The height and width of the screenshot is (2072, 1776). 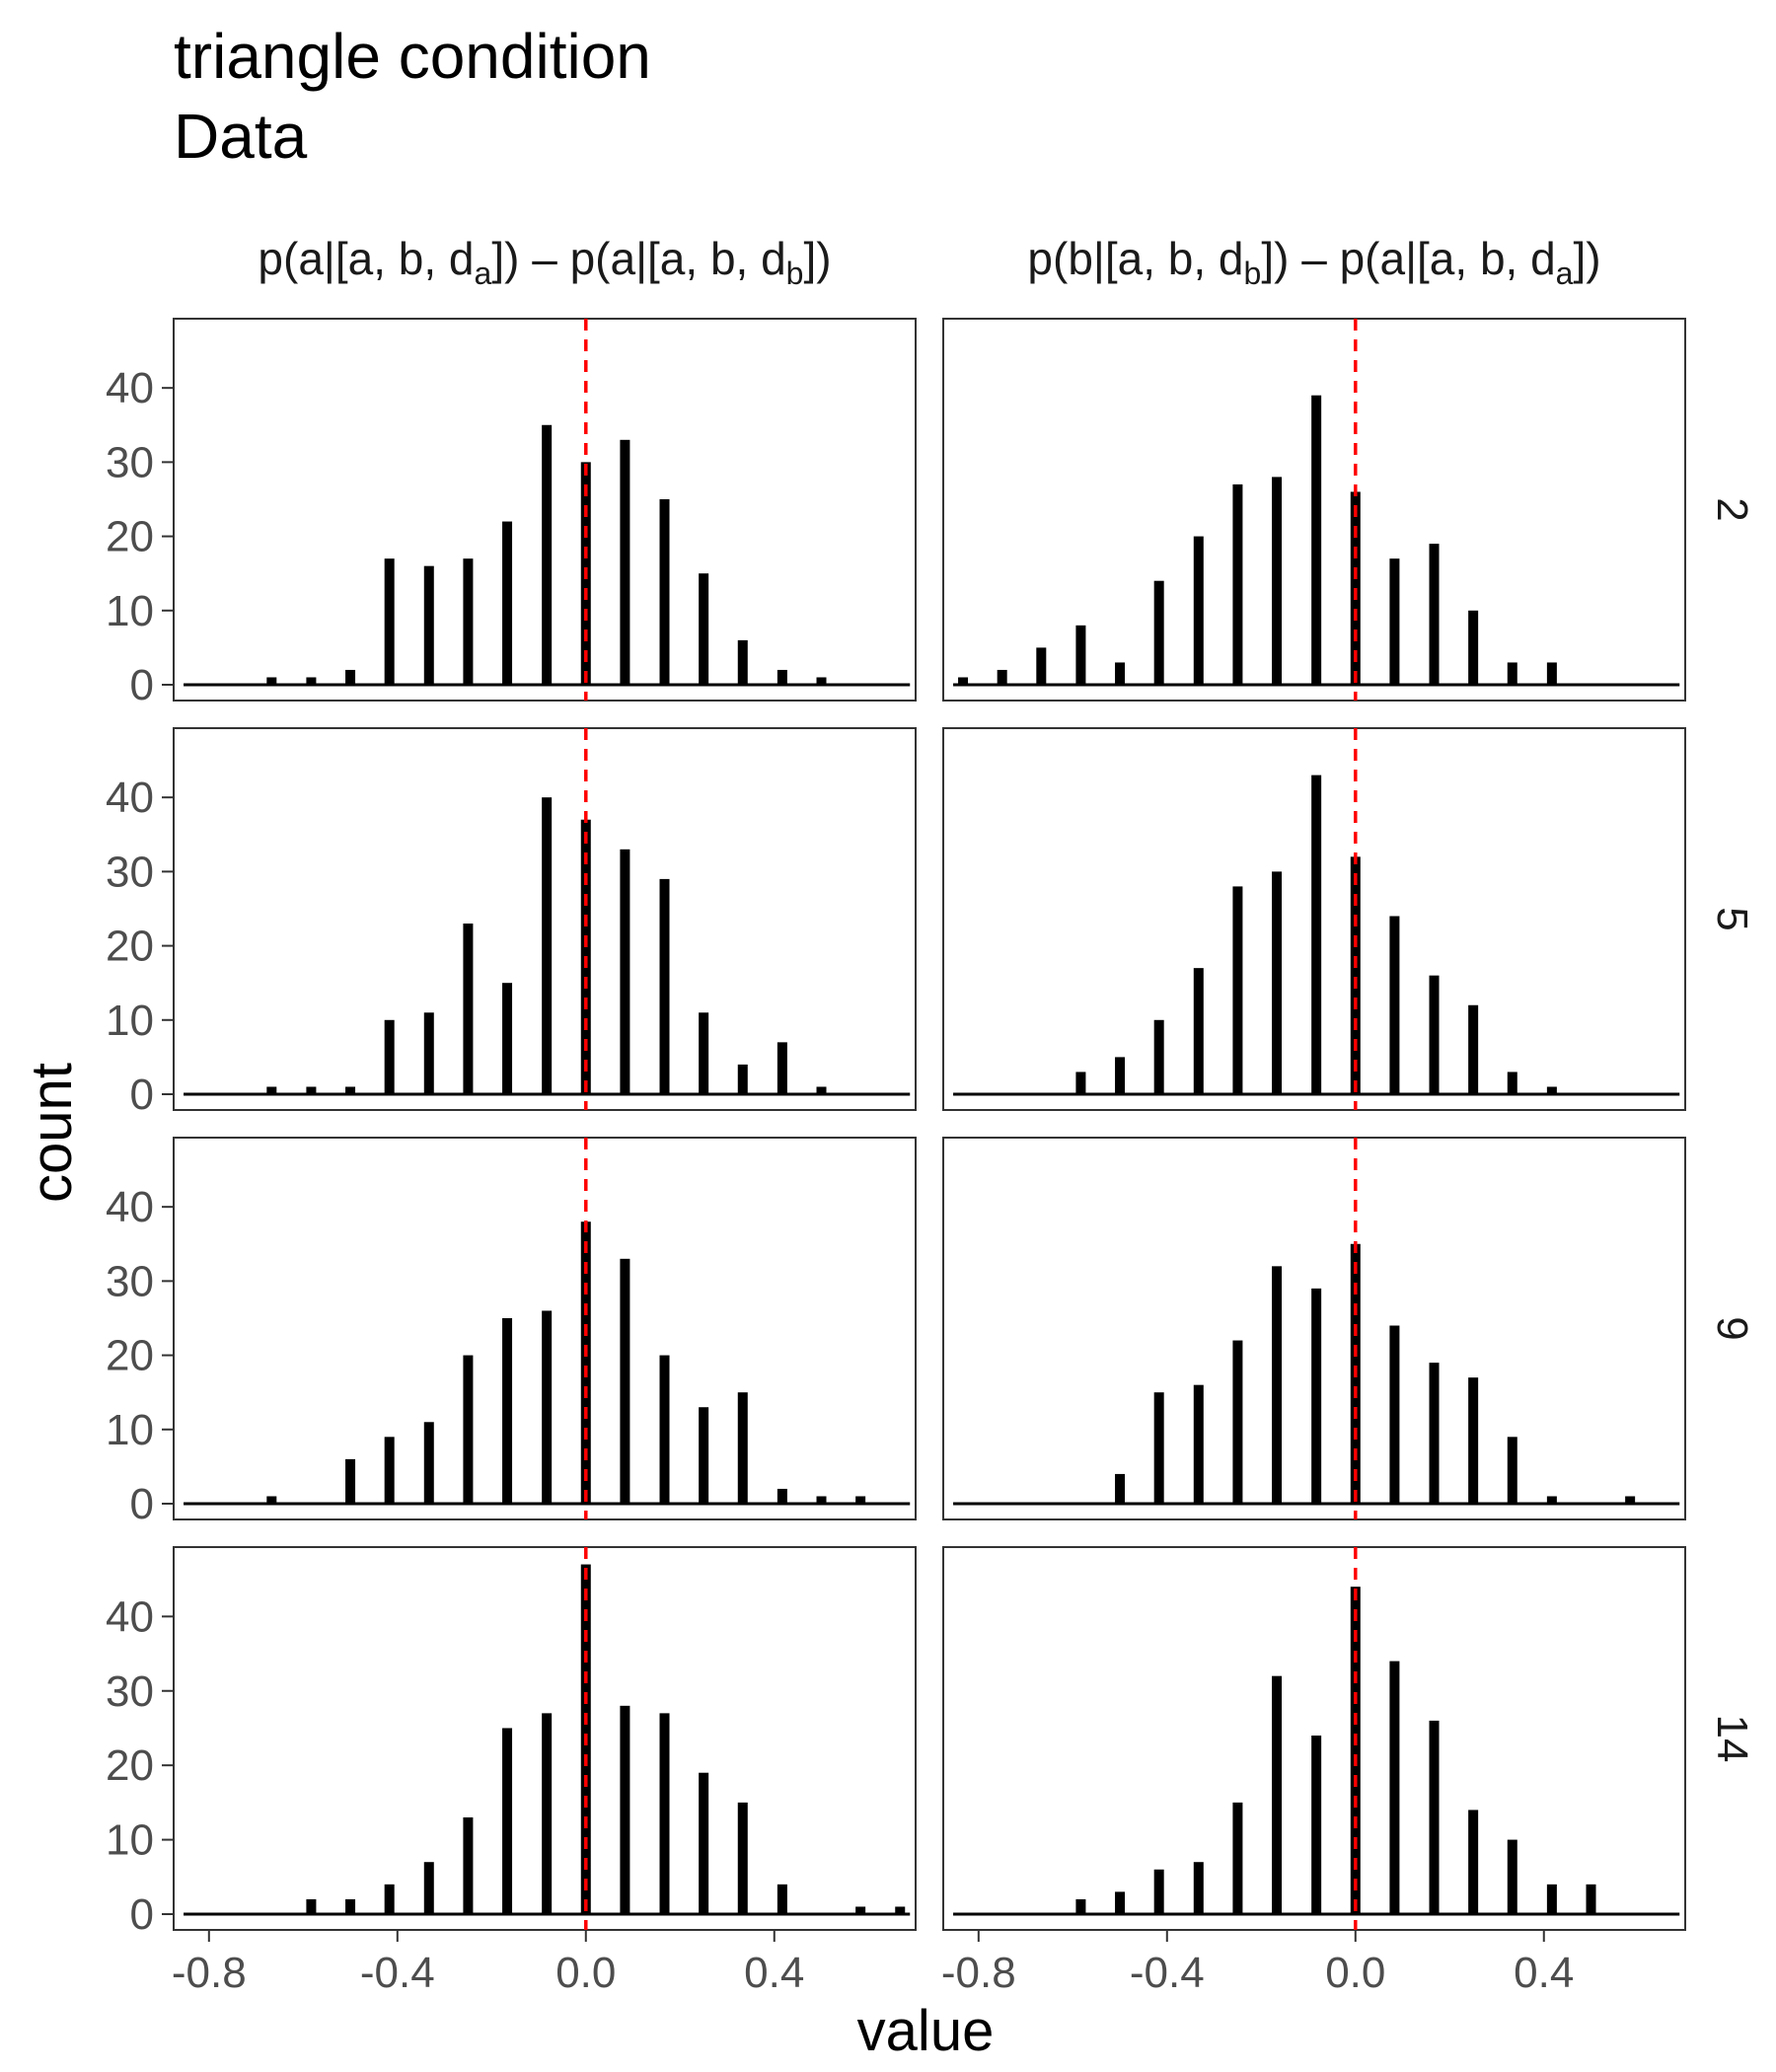 I want to click on panel-2-right, so click(x=1314, y=510).